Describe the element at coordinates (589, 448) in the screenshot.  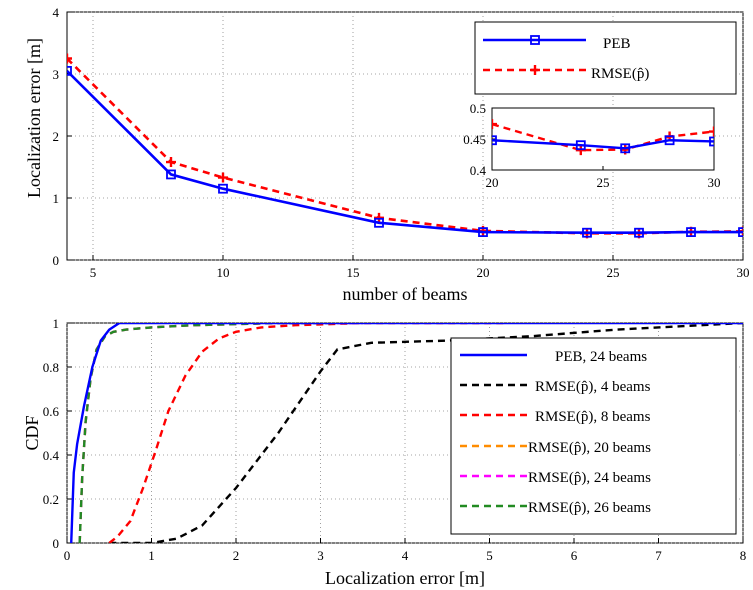
I see `bottom-legend-label-20beams: RMSE(p̂), 20 beams` at that location.